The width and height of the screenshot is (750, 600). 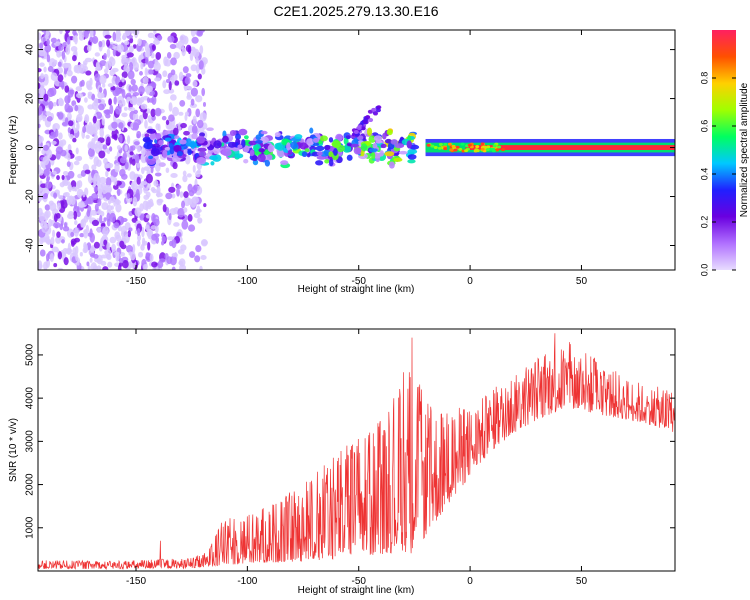 What do you see at coordinates (281, 148) in the screenshot?
I see `spectrogram-feature` at bounding box center [281, 148].